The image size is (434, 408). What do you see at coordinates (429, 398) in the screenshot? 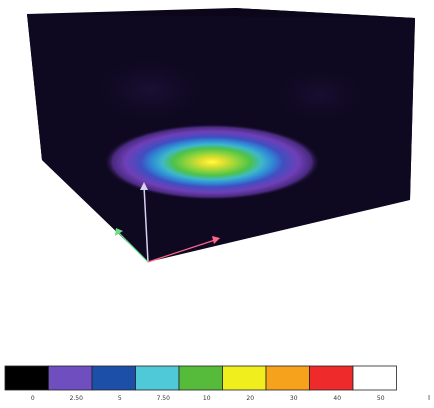
I see `legend-unit: I` at bounding box center [429, 398].